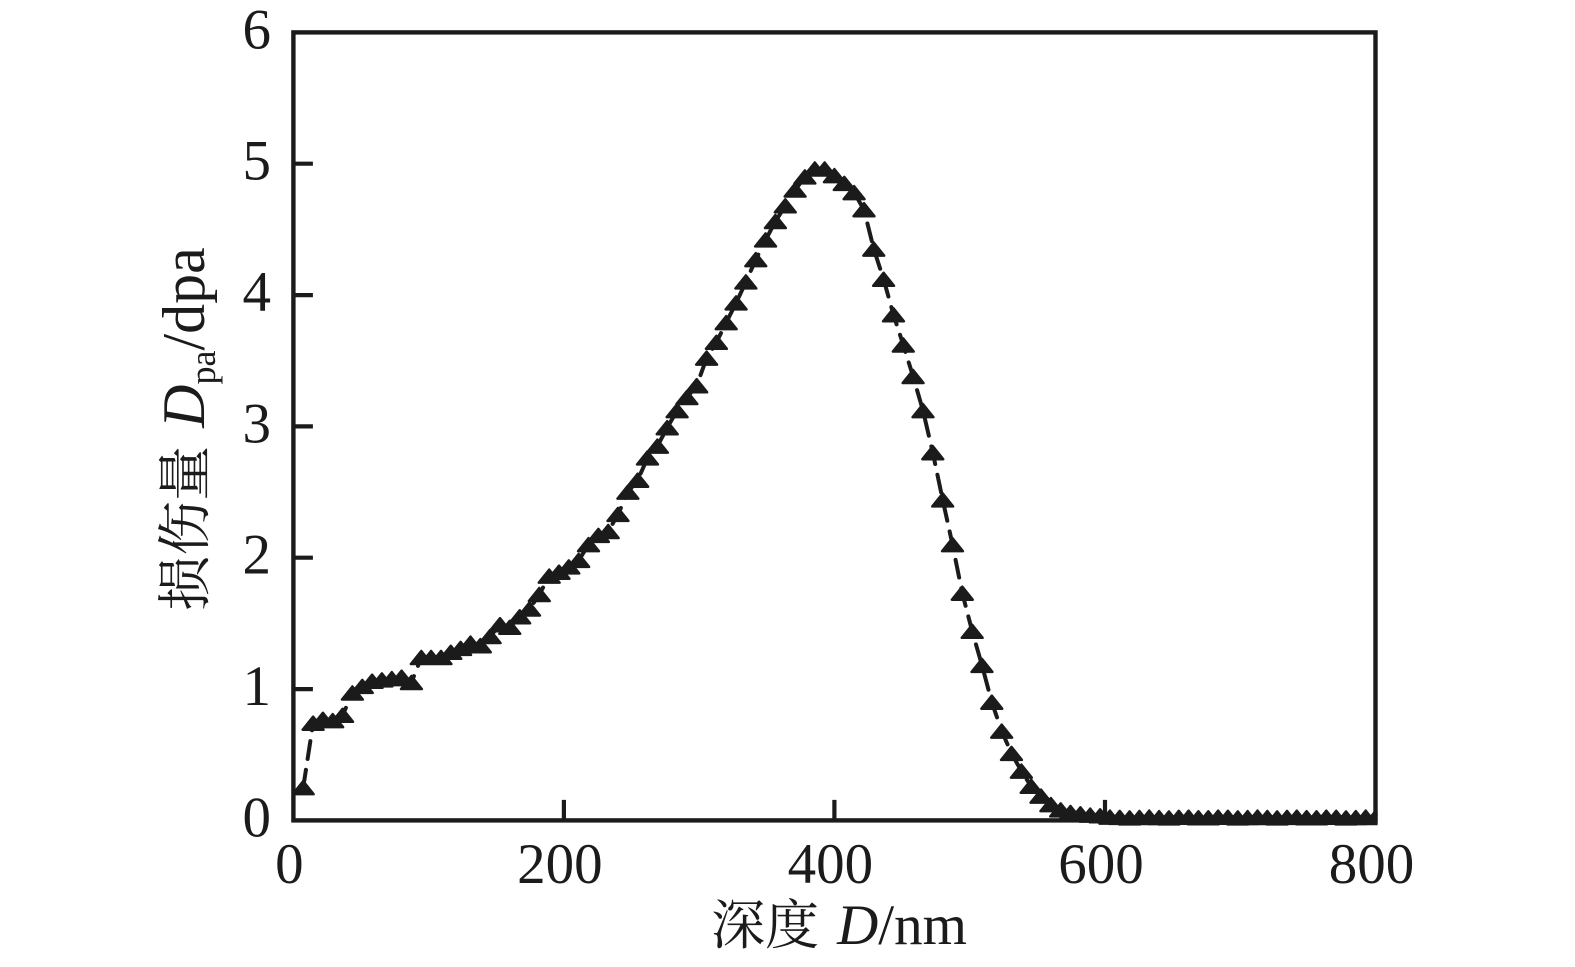 This screenshot has height=967, width=1575. What do you see at coordinates (831, 864) in the screenshot?
I see `svg-text: 400` at bounding box center [831, 864].